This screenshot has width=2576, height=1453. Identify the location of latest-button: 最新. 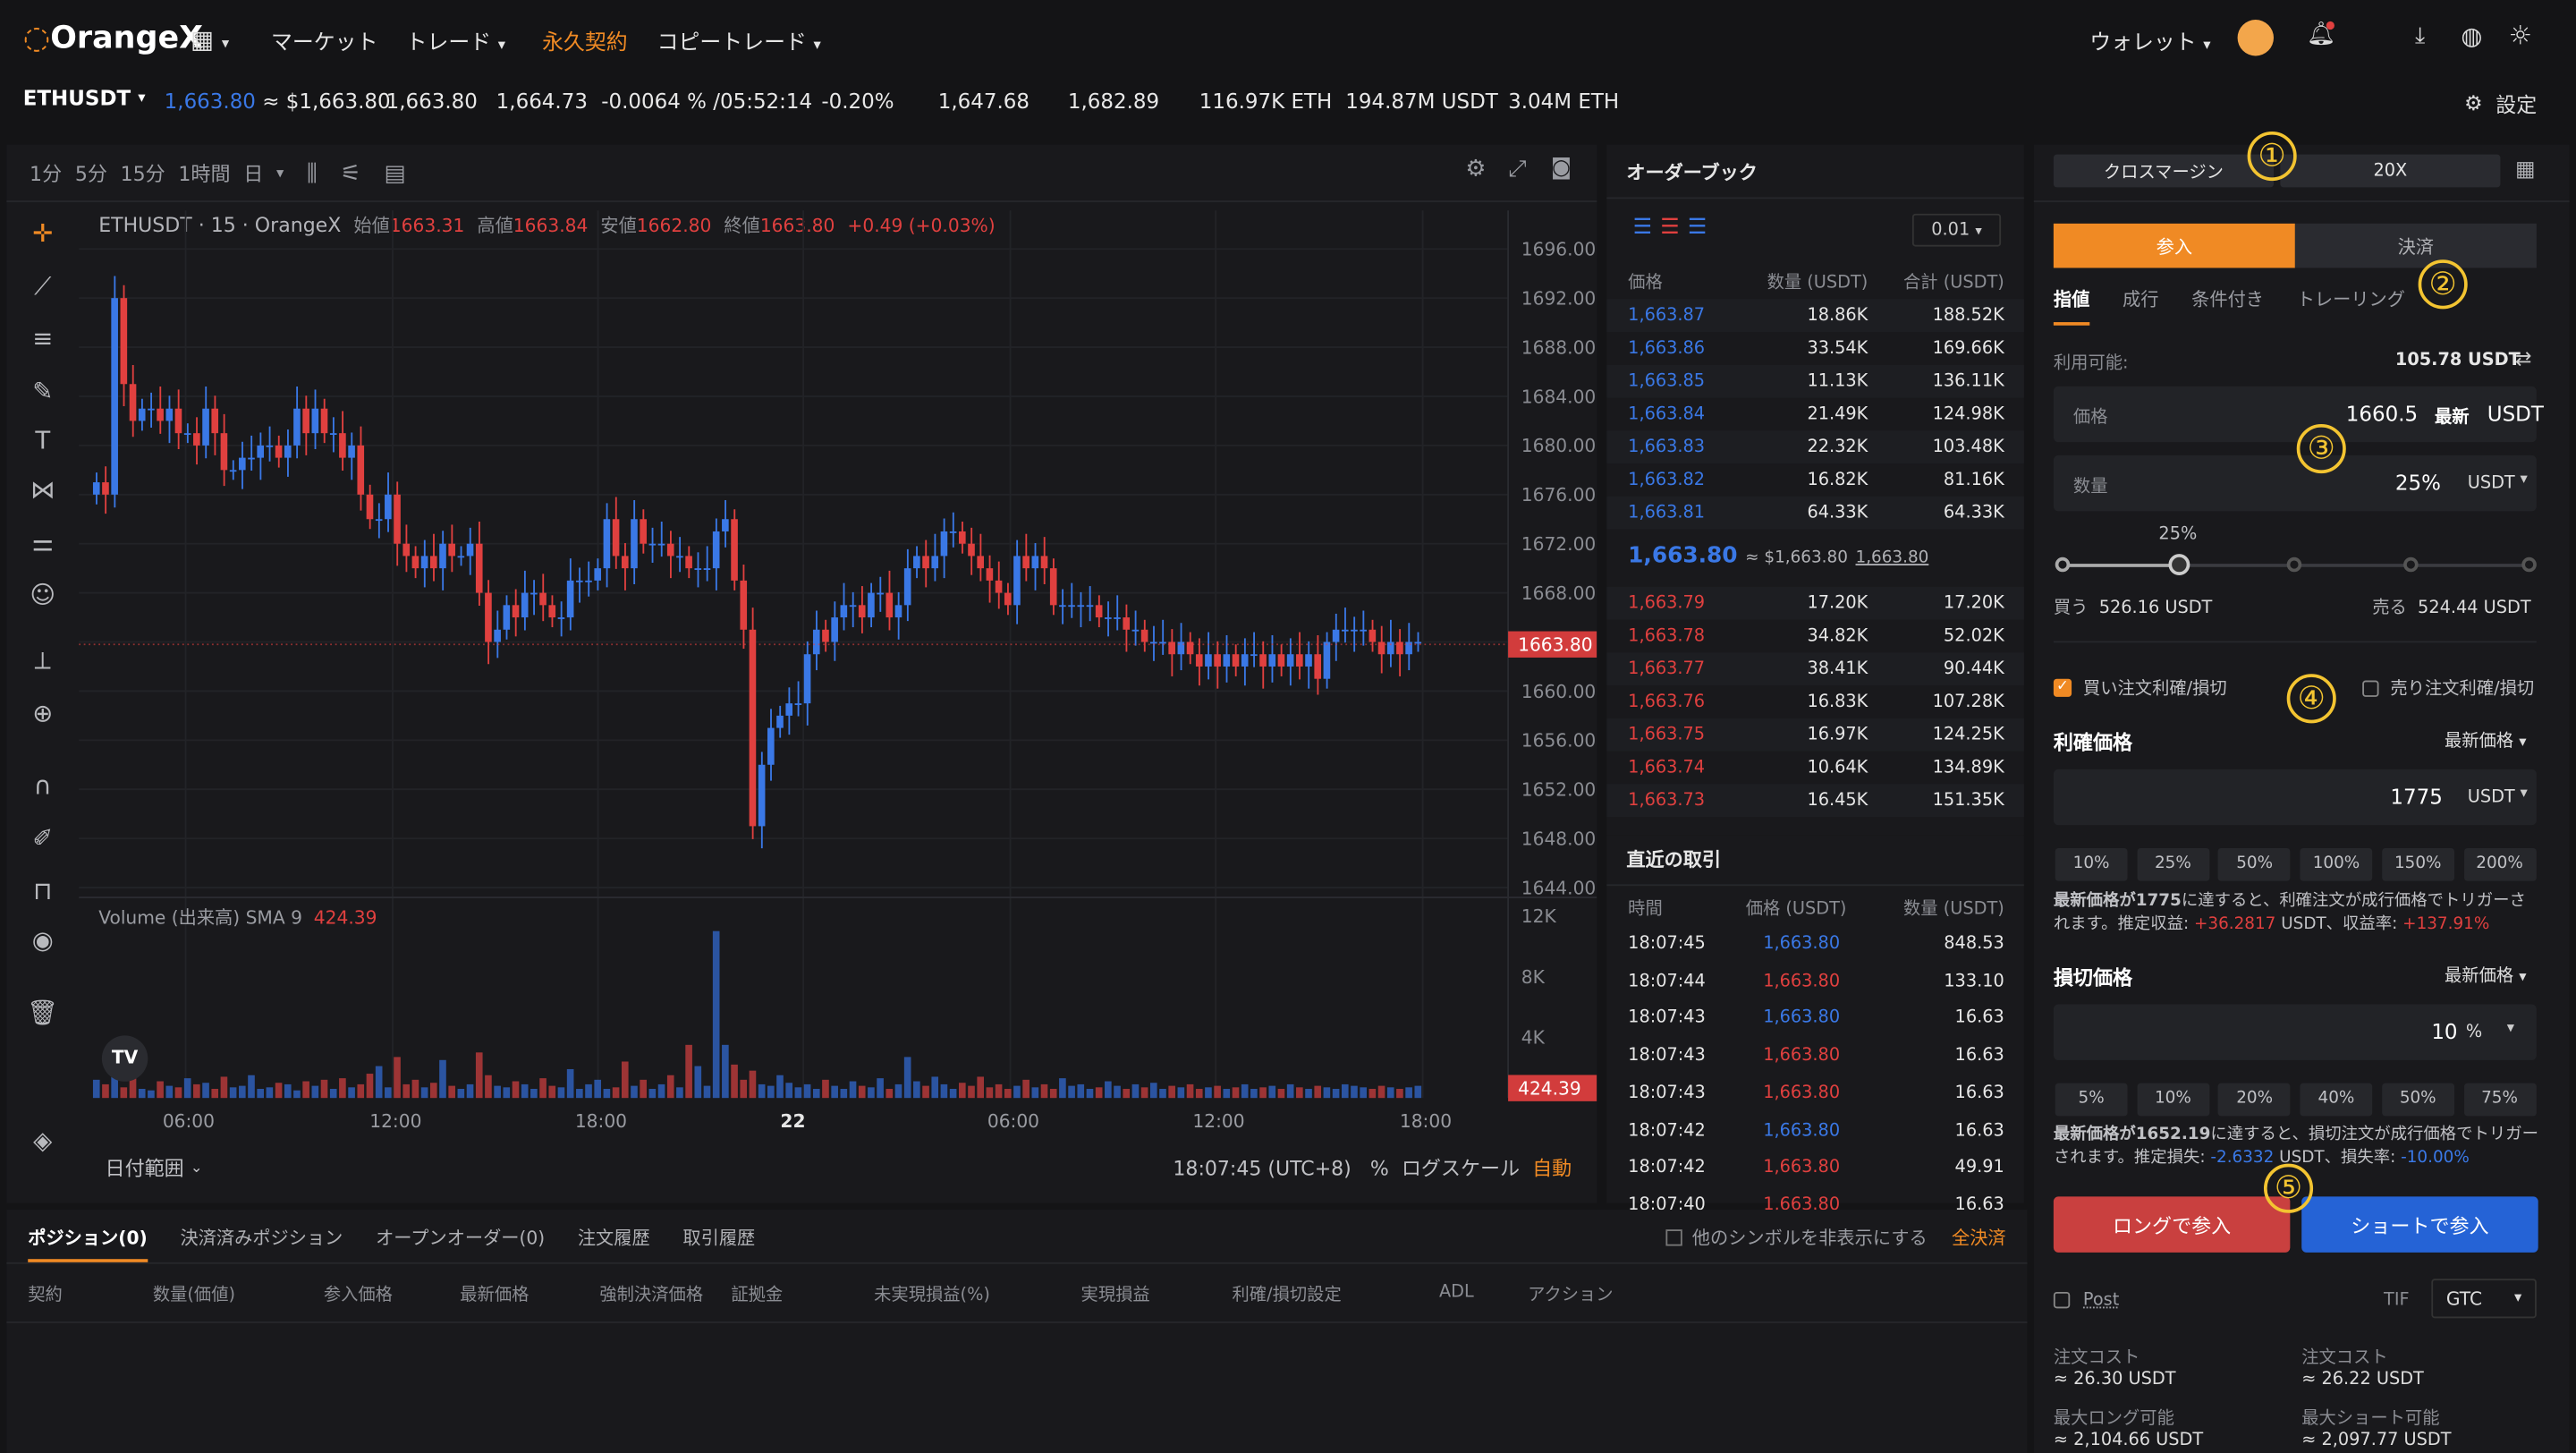
(2452, 417).